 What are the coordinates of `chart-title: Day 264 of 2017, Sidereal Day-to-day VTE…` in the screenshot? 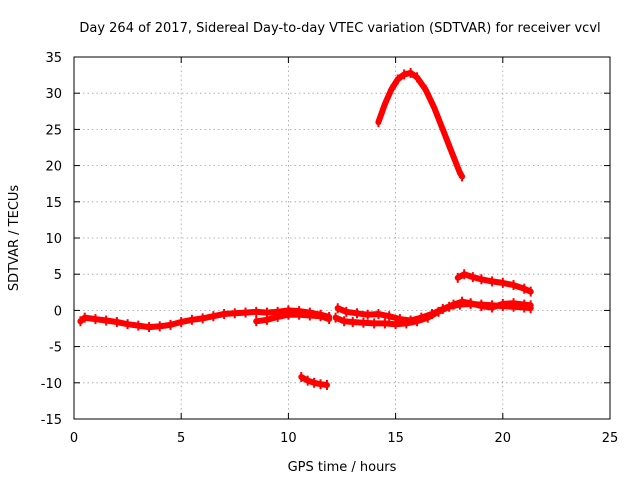 It's located at (339, 28).